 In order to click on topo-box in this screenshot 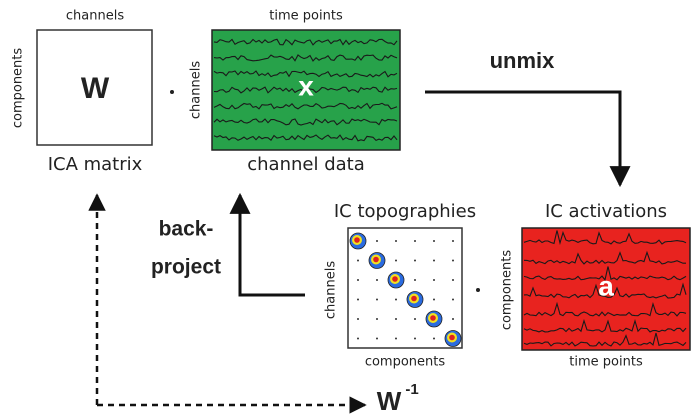, I will do `click(405, 288)`.